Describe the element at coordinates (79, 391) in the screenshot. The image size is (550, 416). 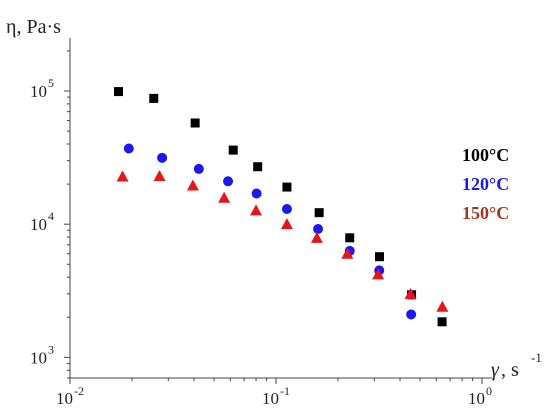
I see `x-tick-label-exponent: -2` at that location.